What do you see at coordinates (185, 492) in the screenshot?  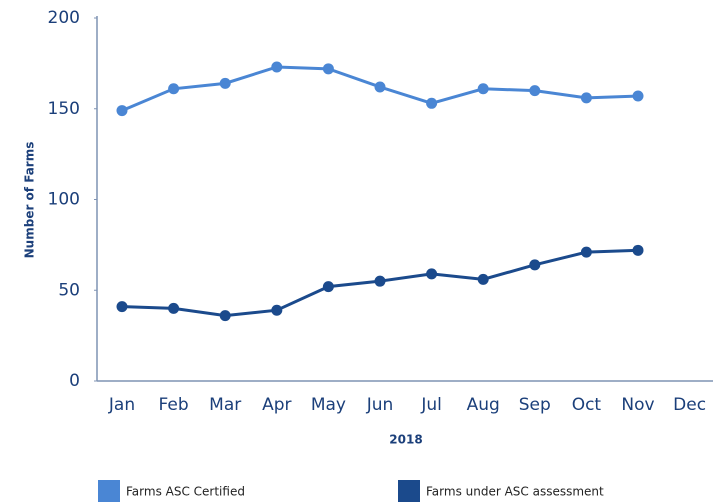 I see `legend-label: Farms ASC Certified` at bounding box center [185, 492].